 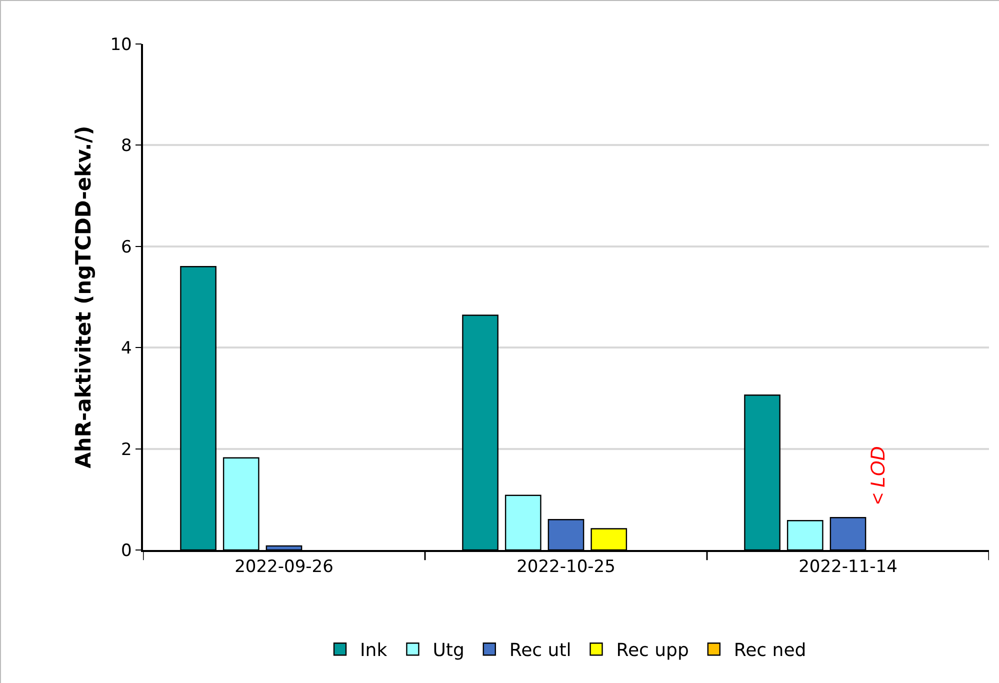 What do you see at coordinates (84, 297) in the screenshot?
I see `y-axis-title: AhR-aktivitet (ngTCDD-ekv./)` at bounding box center [84, 297].